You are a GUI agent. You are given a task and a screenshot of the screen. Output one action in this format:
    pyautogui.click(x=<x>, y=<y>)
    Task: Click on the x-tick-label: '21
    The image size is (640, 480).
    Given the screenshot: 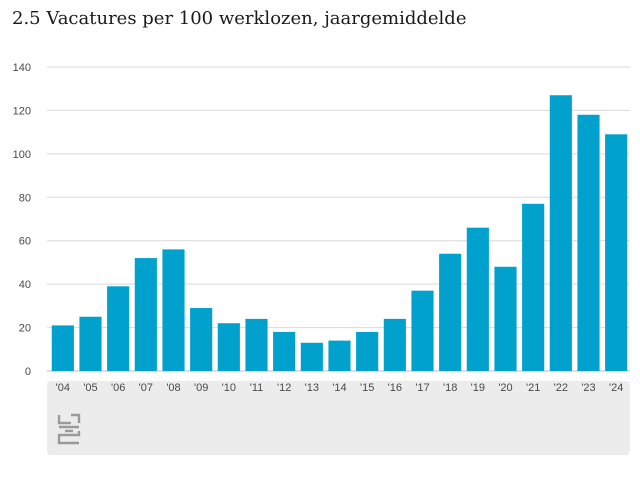 What is the action you would take?
    pyautogui.click(x=533, y=388)
    